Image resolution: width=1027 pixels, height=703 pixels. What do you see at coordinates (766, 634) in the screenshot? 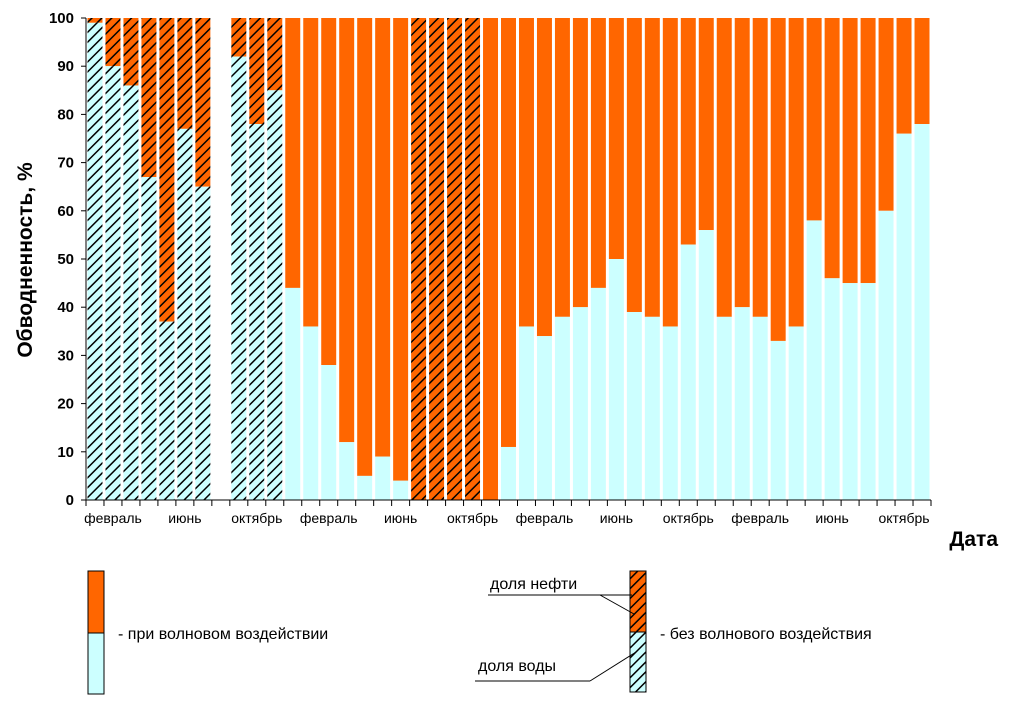
I see `legend-label-without-wave: - без волнового воздействия` at bounding box center [766, 634].